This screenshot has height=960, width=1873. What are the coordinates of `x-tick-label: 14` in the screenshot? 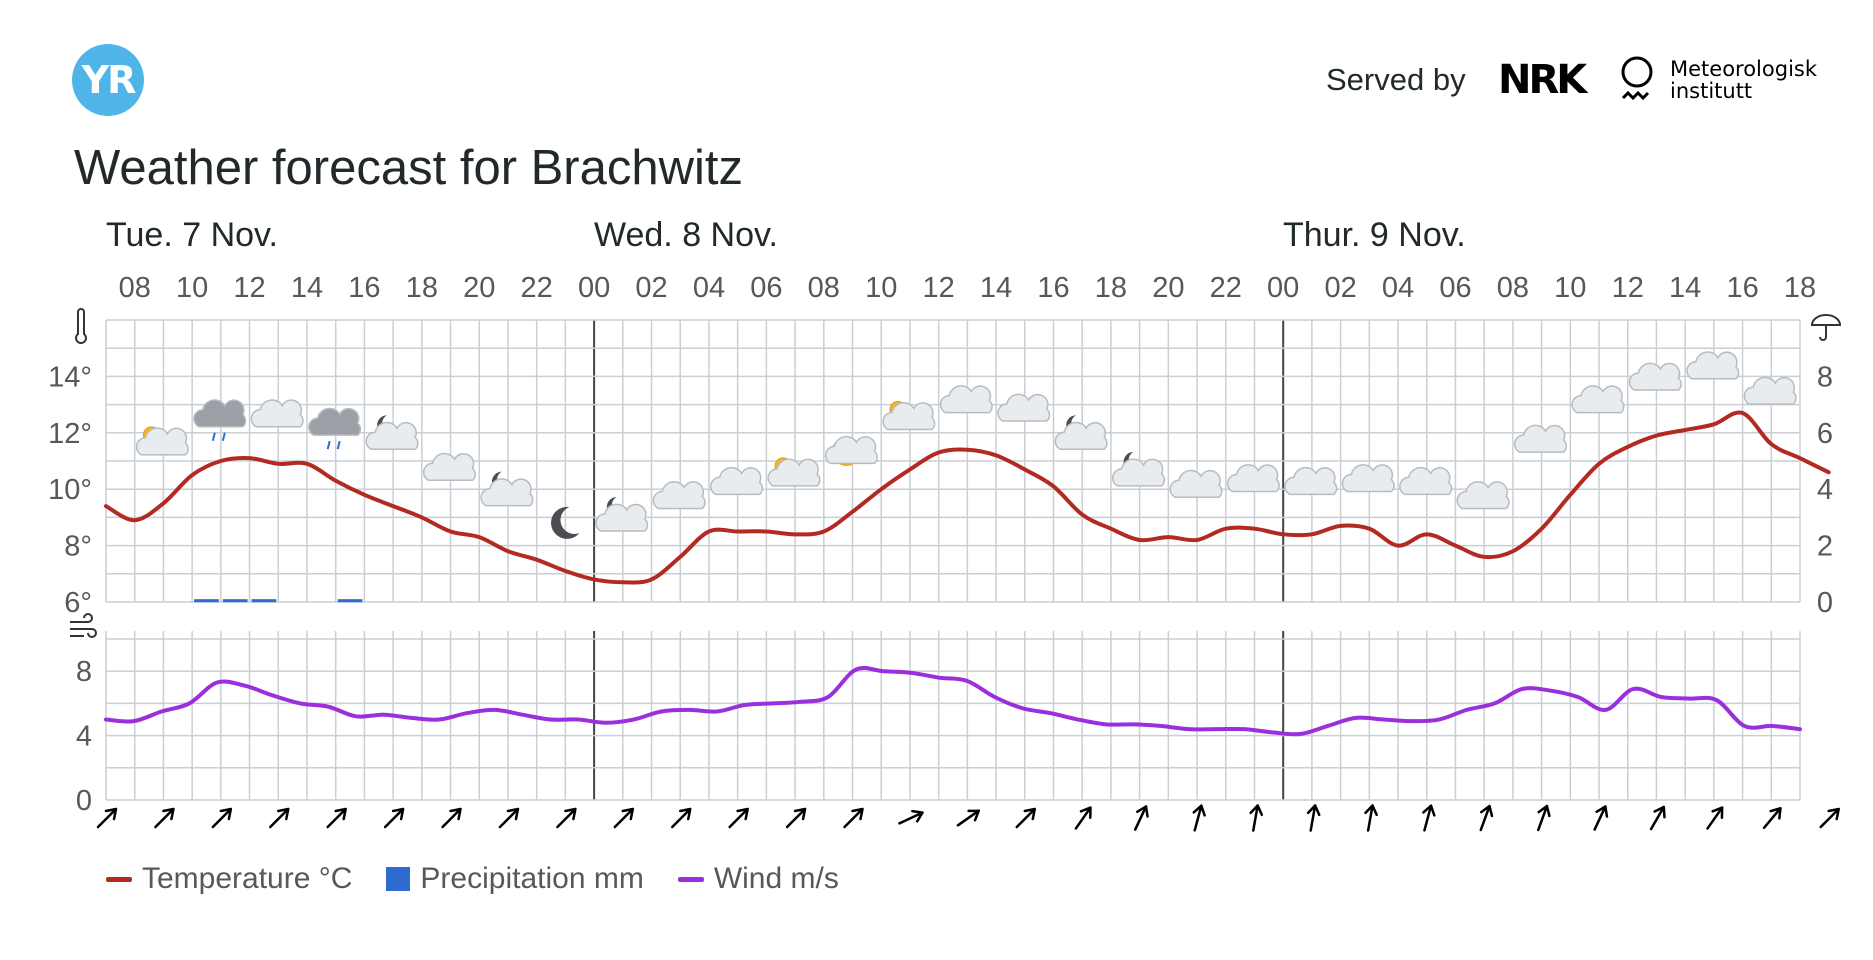 It's located at (1685, 288).